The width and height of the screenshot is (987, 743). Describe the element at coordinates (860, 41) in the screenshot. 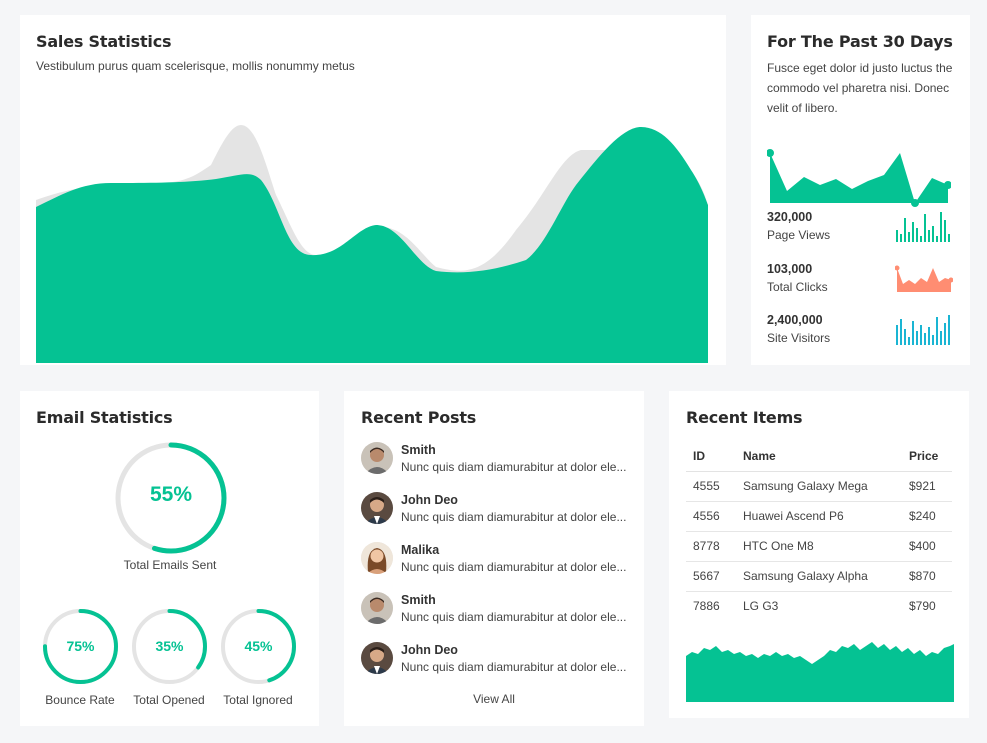

I see `past-30-days-title: For The Past 30 Days` at that location.